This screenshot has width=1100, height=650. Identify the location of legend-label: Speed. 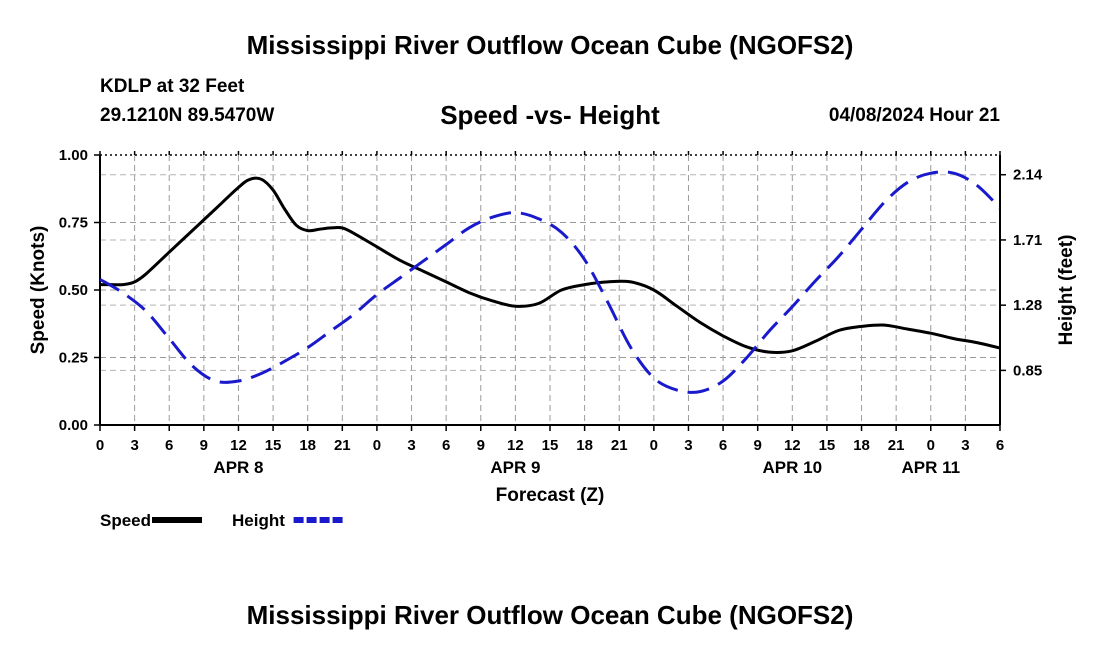
(125, 520).